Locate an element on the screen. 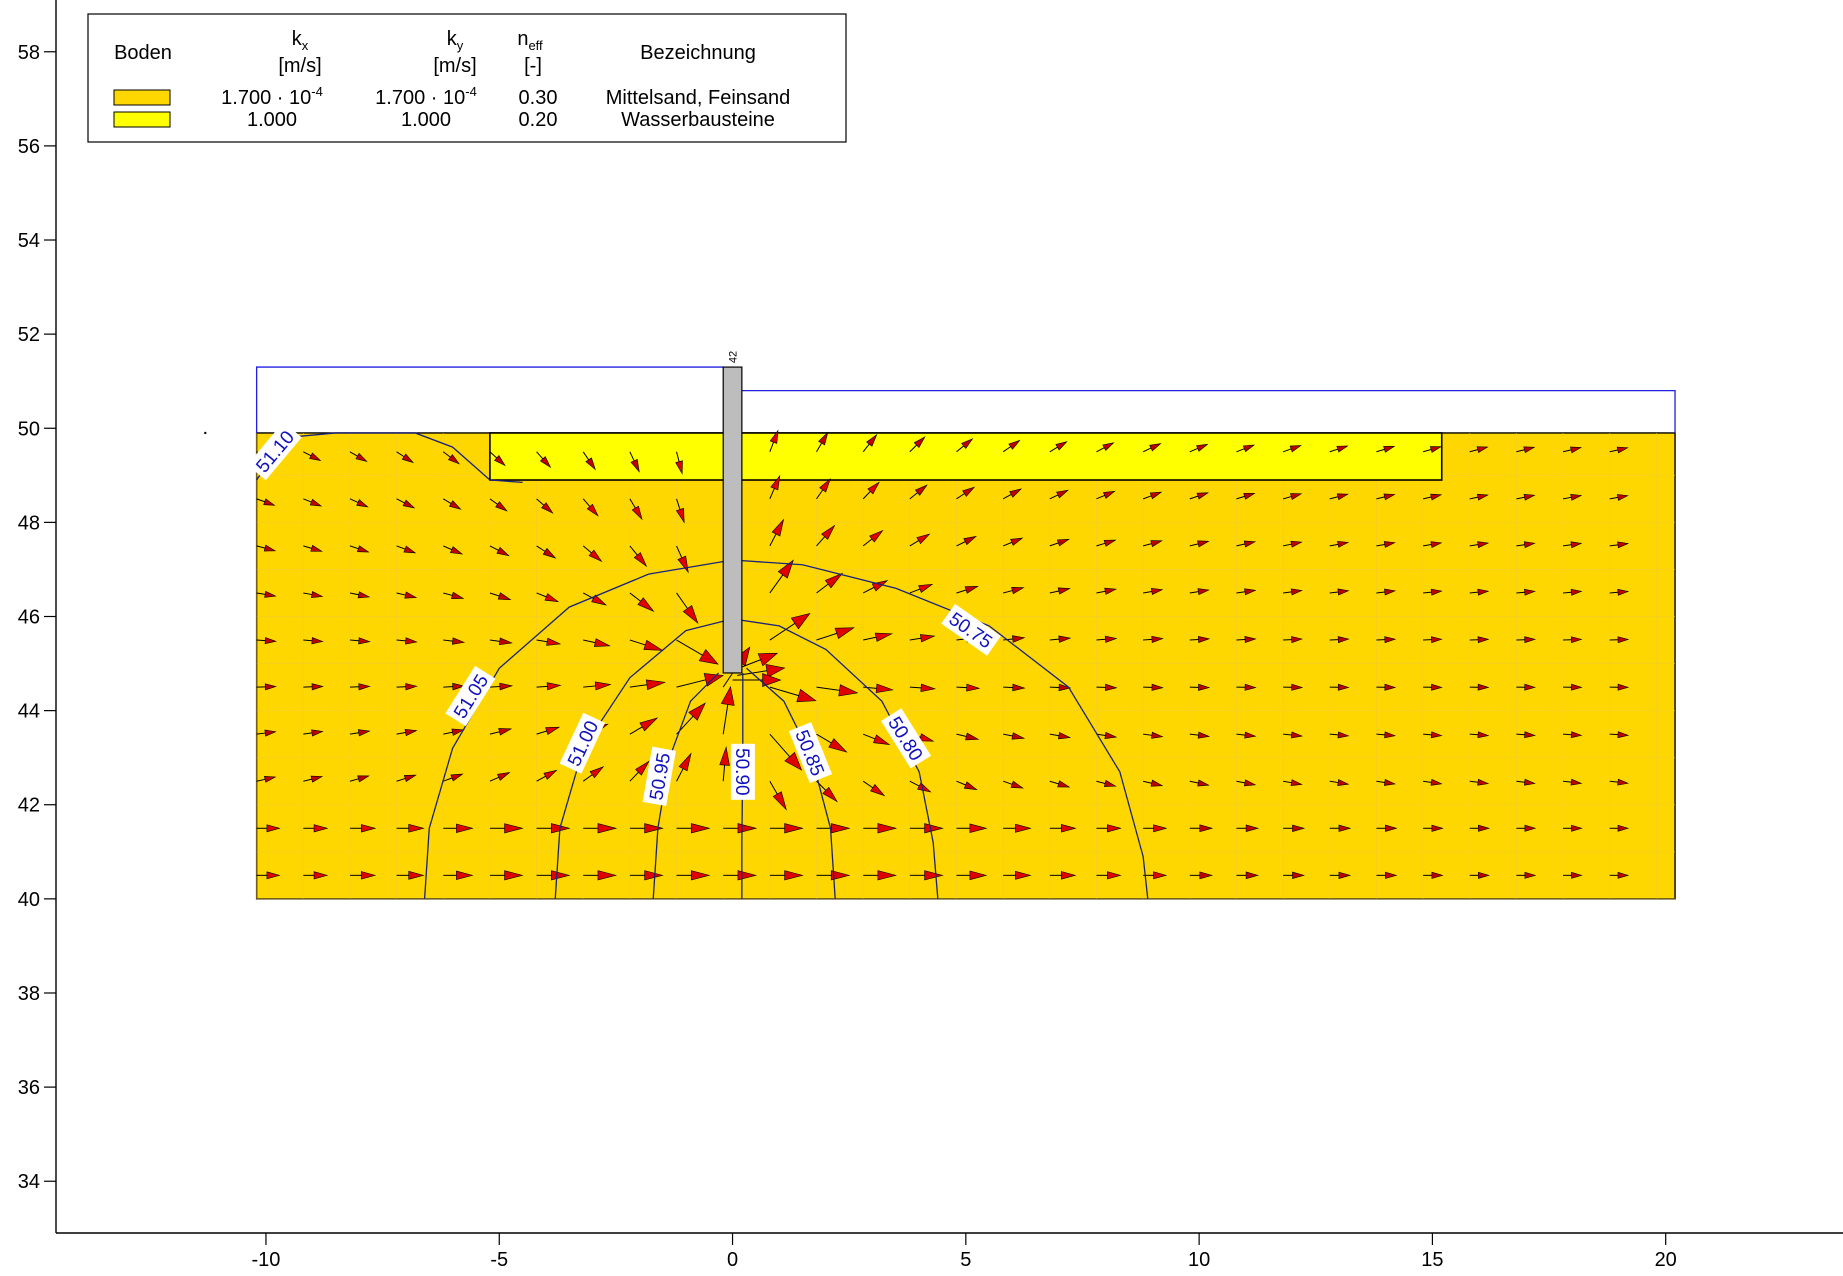 The image size is (1843, 1276). x-tick-label: 10 is located at coordinates (1199, 1260).